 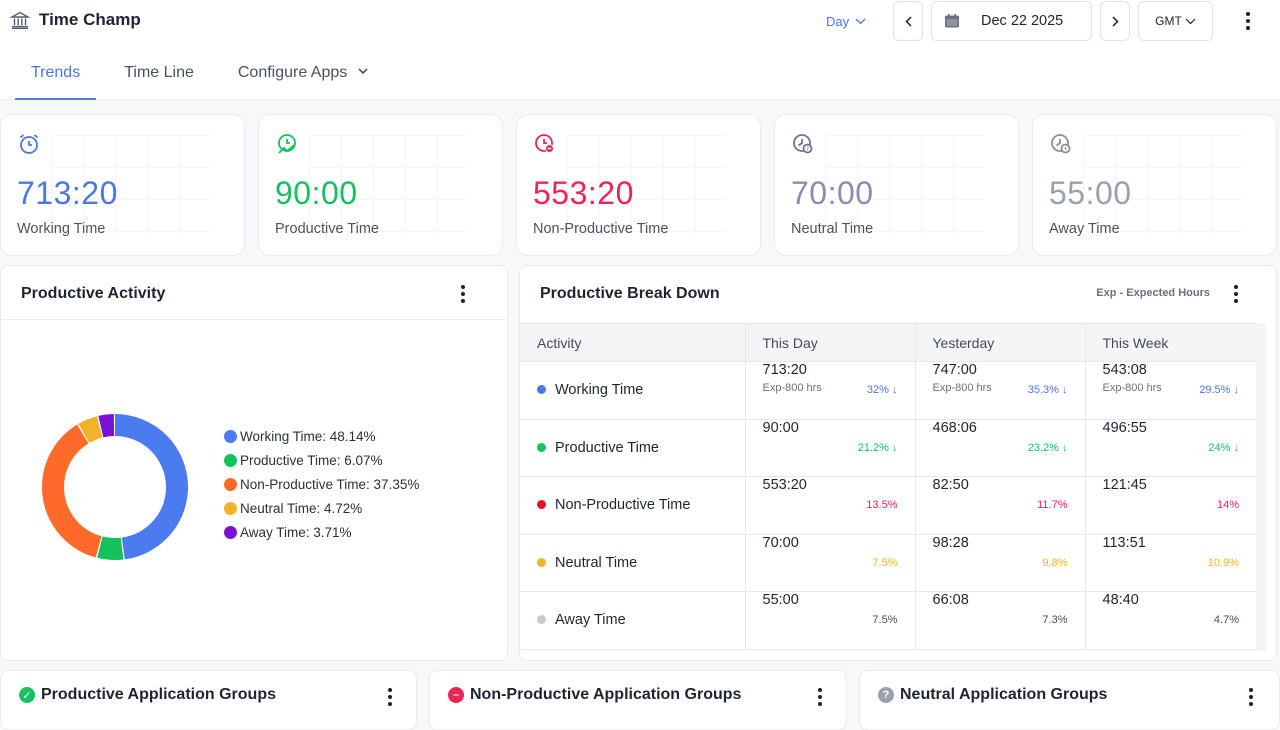 What do you see at coordinates (158, 694) in the screenshot?
I see `panel-title: Productive Application Groups` at bounding box center [158, 694].